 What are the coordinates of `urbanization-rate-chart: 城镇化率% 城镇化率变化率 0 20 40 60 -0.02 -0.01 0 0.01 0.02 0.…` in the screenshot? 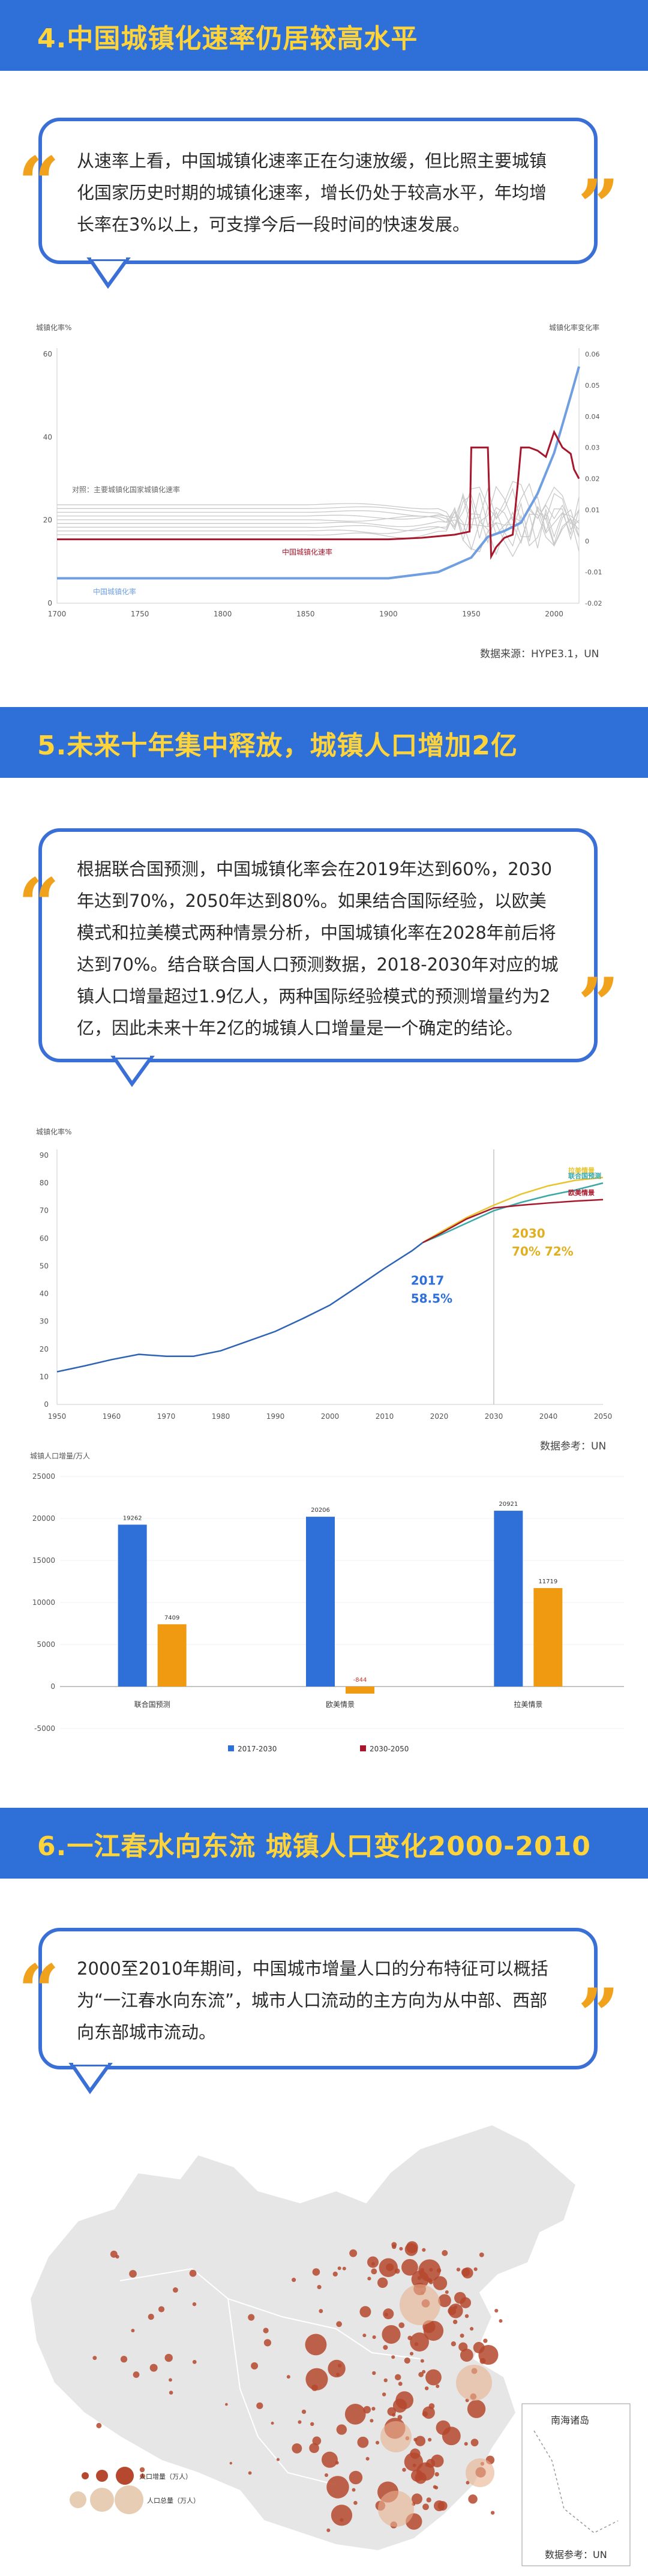 It's located at (319, 470).